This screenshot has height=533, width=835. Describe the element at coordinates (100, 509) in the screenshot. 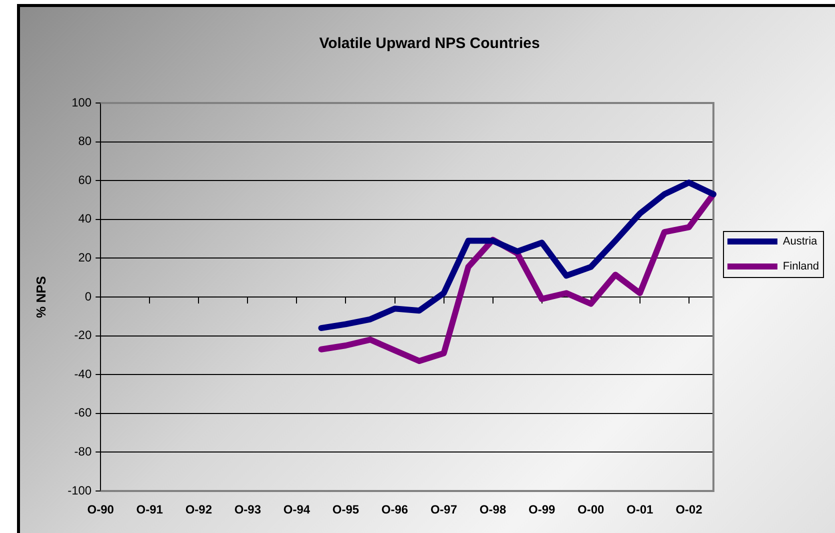

I see `x-tick-label: O-90` at that location.